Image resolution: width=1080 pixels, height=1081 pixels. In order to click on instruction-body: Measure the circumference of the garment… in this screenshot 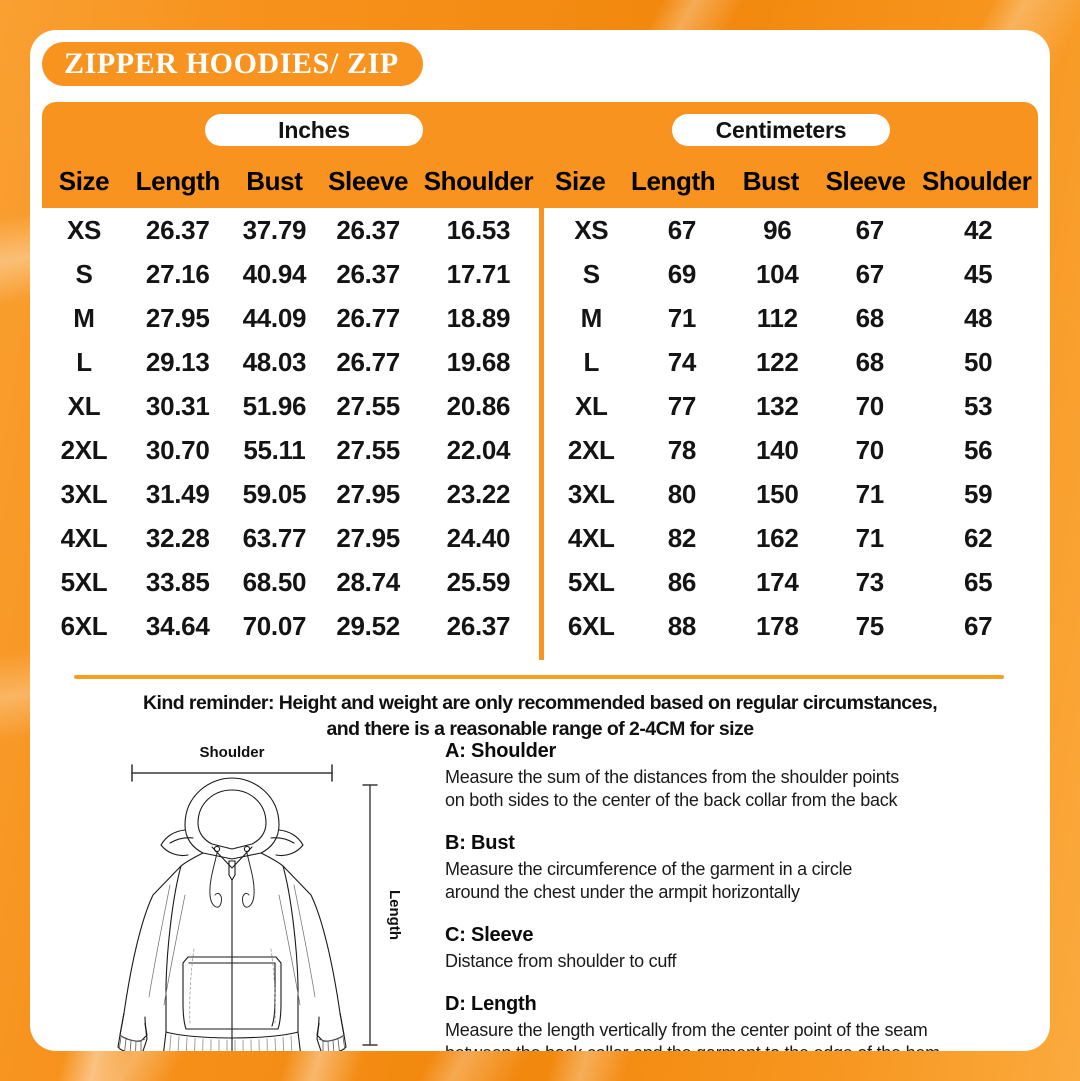, I will do `click(735, 881)`.